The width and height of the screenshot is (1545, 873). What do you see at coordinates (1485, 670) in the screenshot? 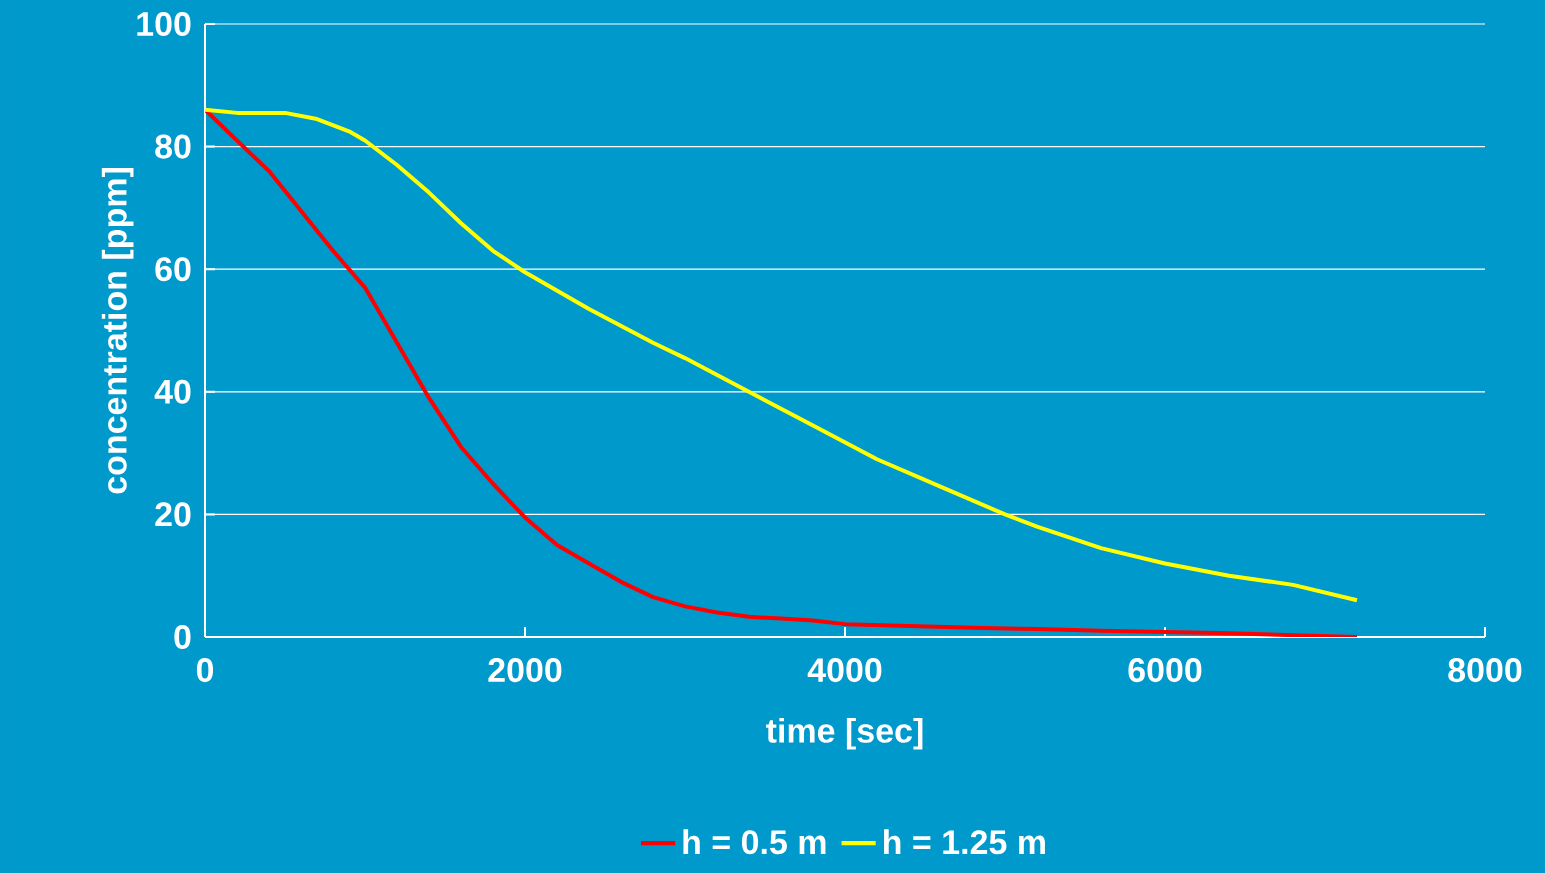
I see `x-tick-label: 8000` at bounding box center [1485, 670].